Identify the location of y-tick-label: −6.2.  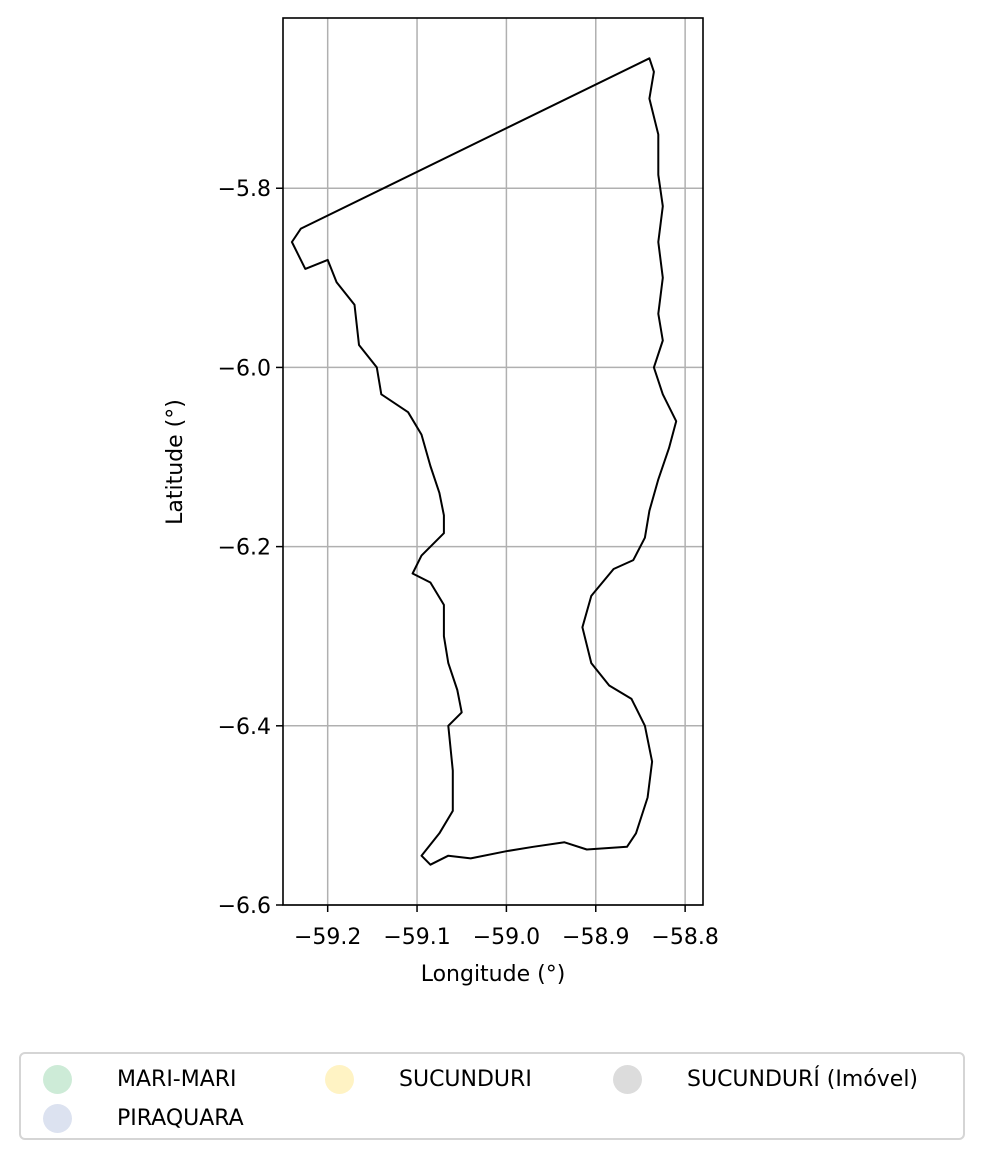
(244, 548).